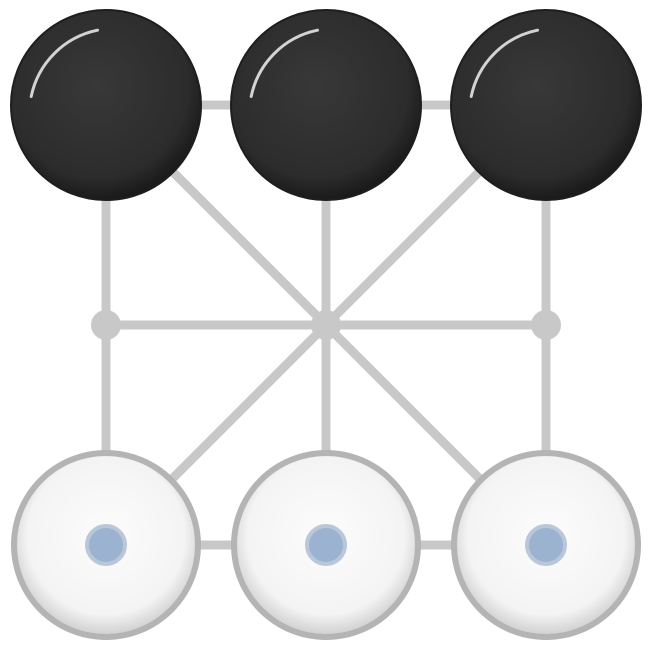  I want to click on black-piece-a3, so click(106, 105).